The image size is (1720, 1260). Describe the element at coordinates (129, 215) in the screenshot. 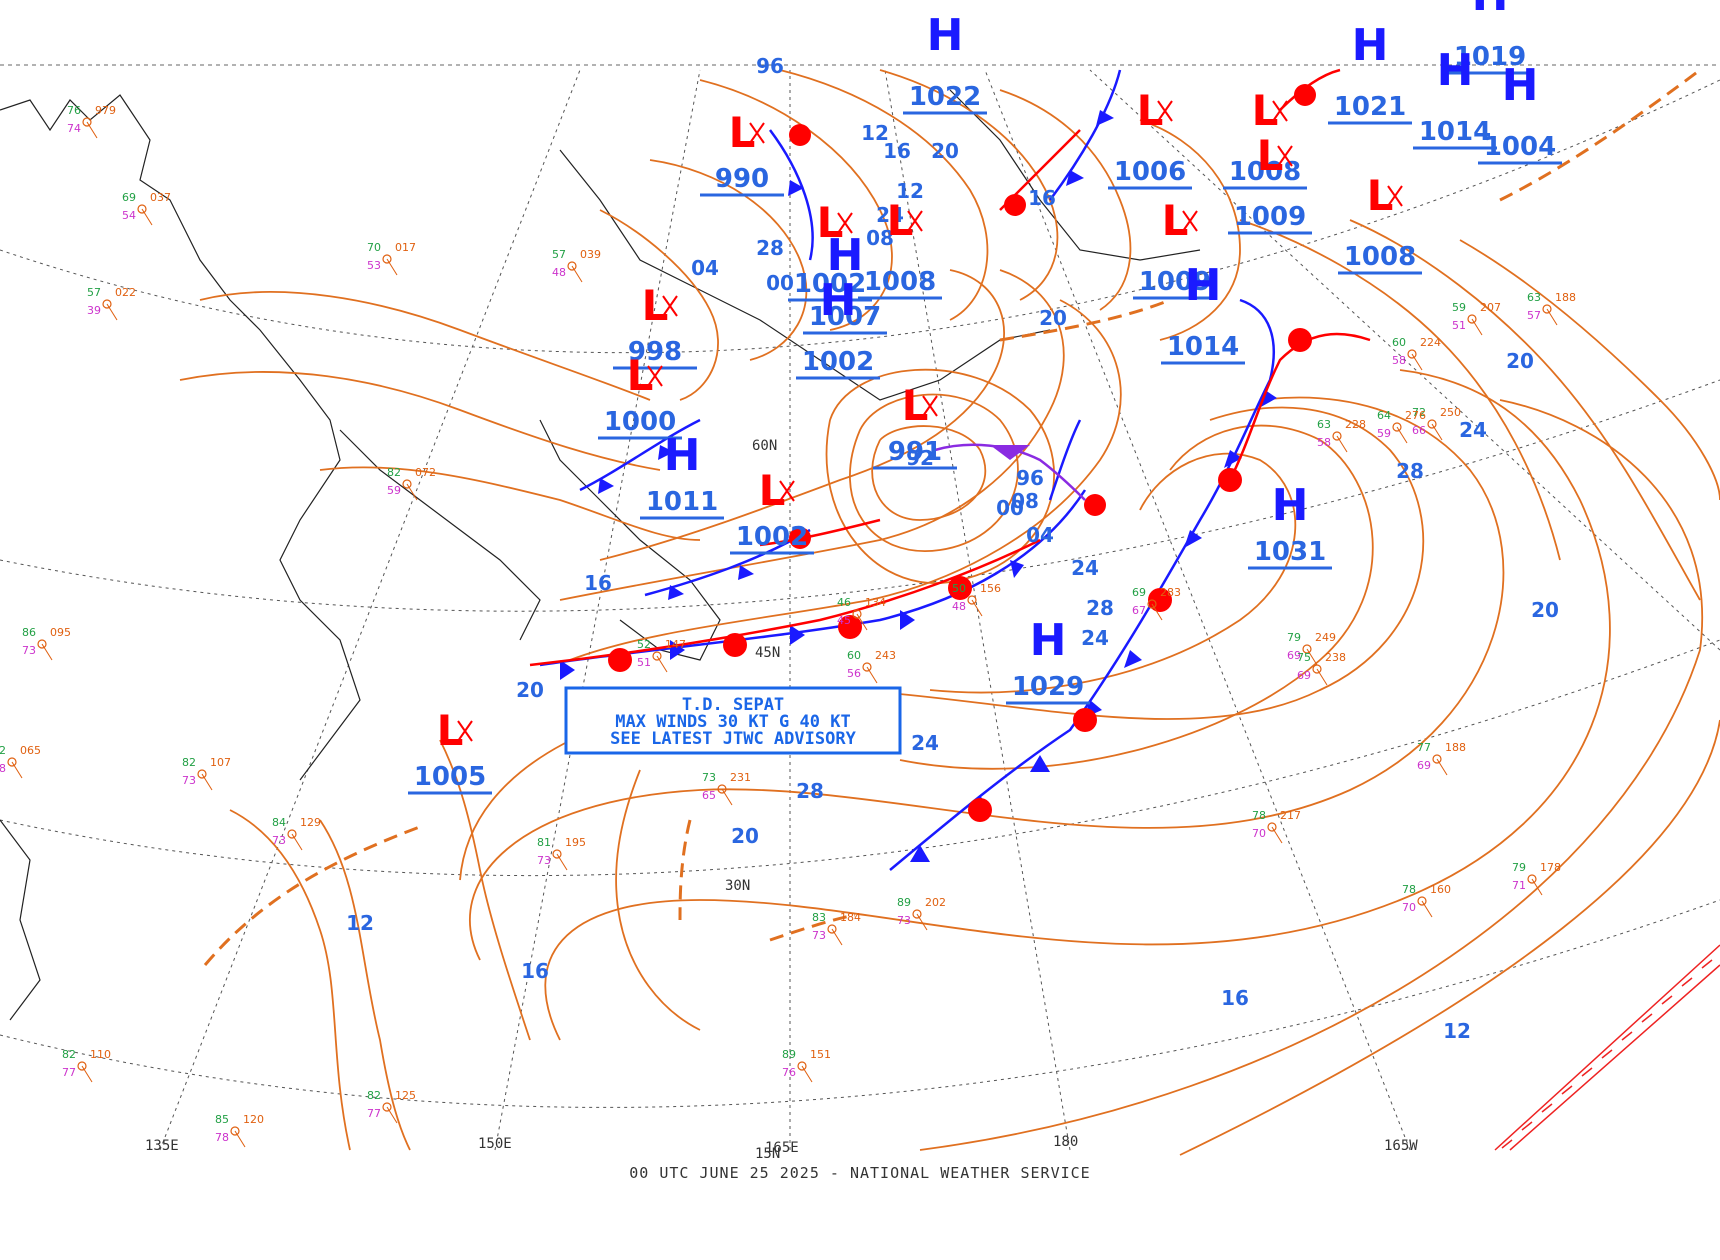

I see `station-dewpoint: 54` at that location.